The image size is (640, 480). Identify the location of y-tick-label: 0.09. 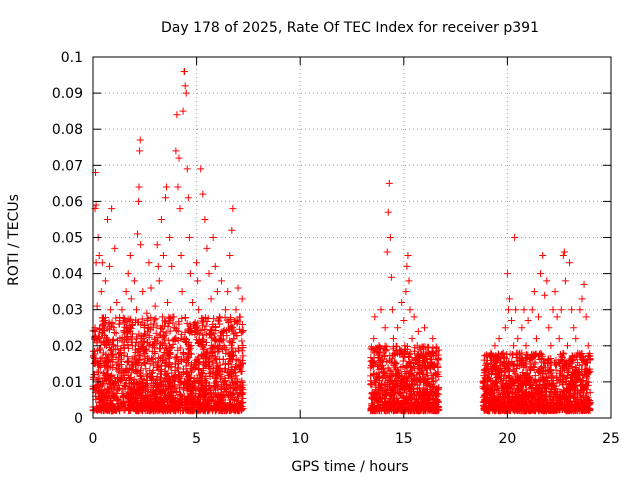
(67, 94).